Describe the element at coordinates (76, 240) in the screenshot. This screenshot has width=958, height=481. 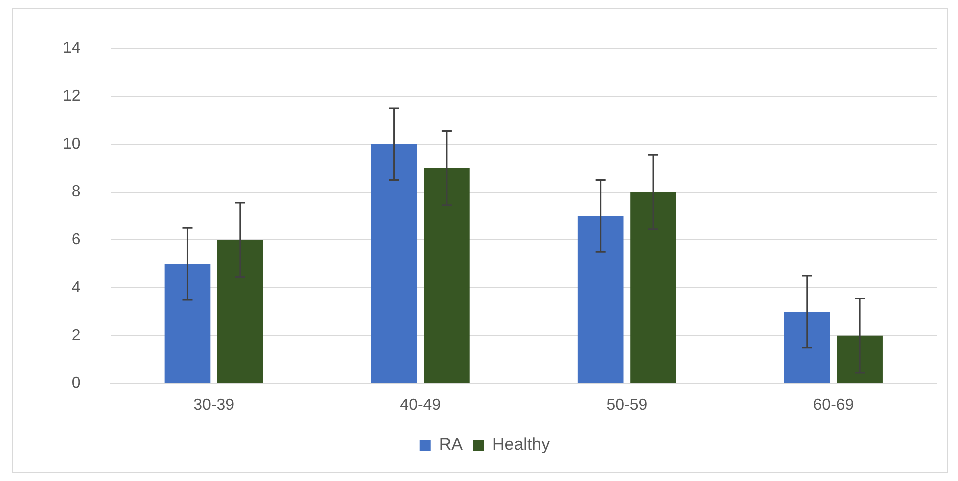
I see `y-tick-label: 6` at that location.